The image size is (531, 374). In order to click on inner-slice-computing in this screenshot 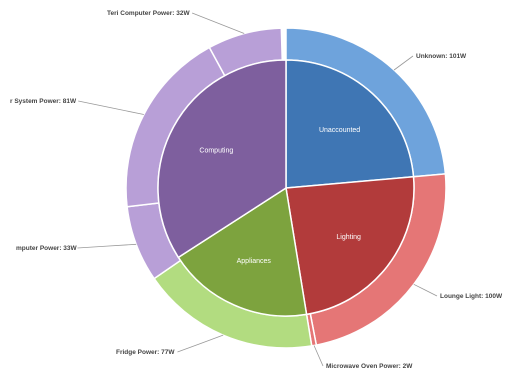, I will do `click(222, 159)`.